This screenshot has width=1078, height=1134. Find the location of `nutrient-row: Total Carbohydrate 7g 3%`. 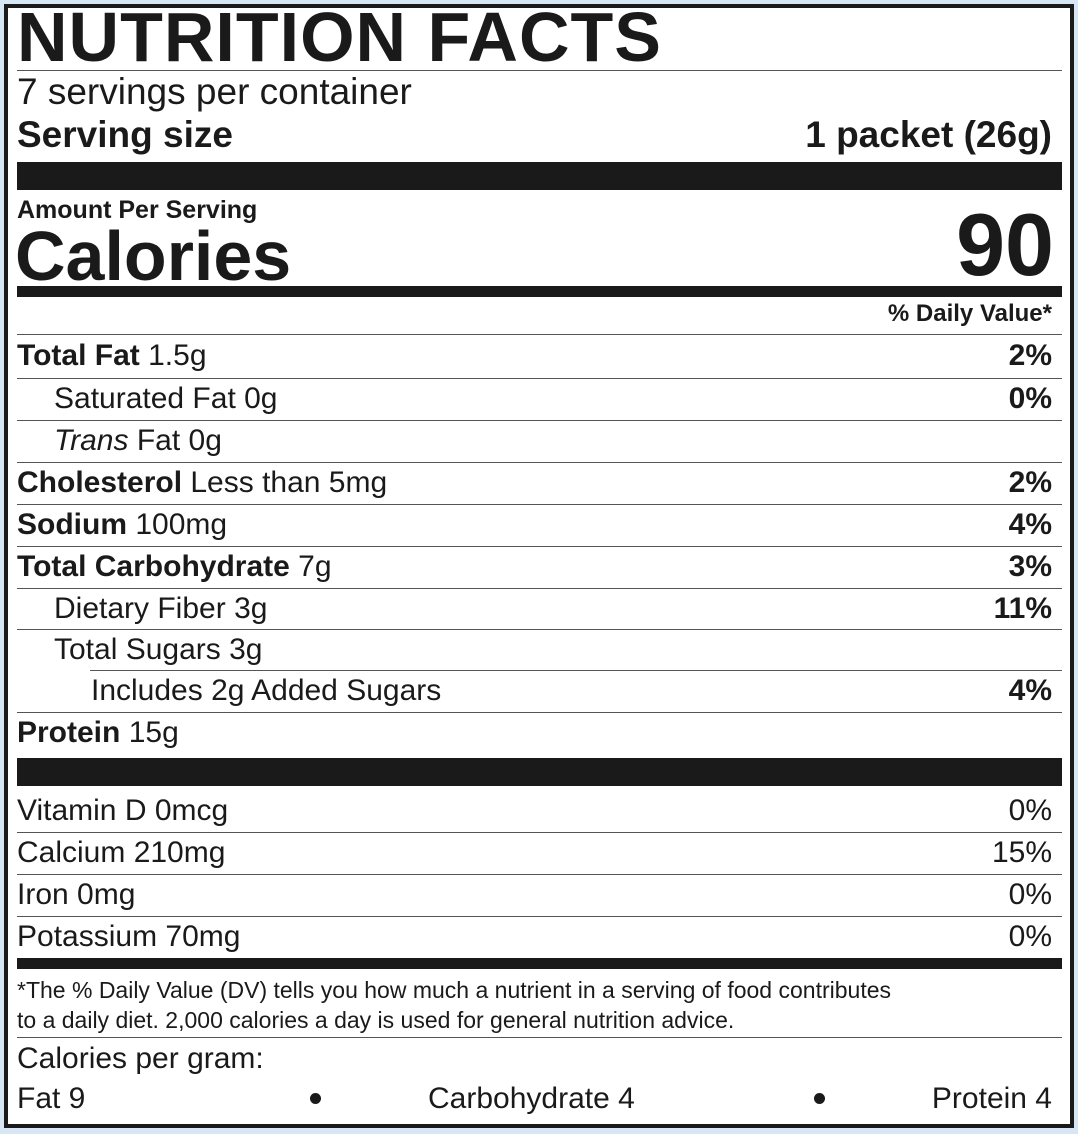

nutrient-row: Total Carbohydrate 7g 3% is located at coordinates (534, 566).